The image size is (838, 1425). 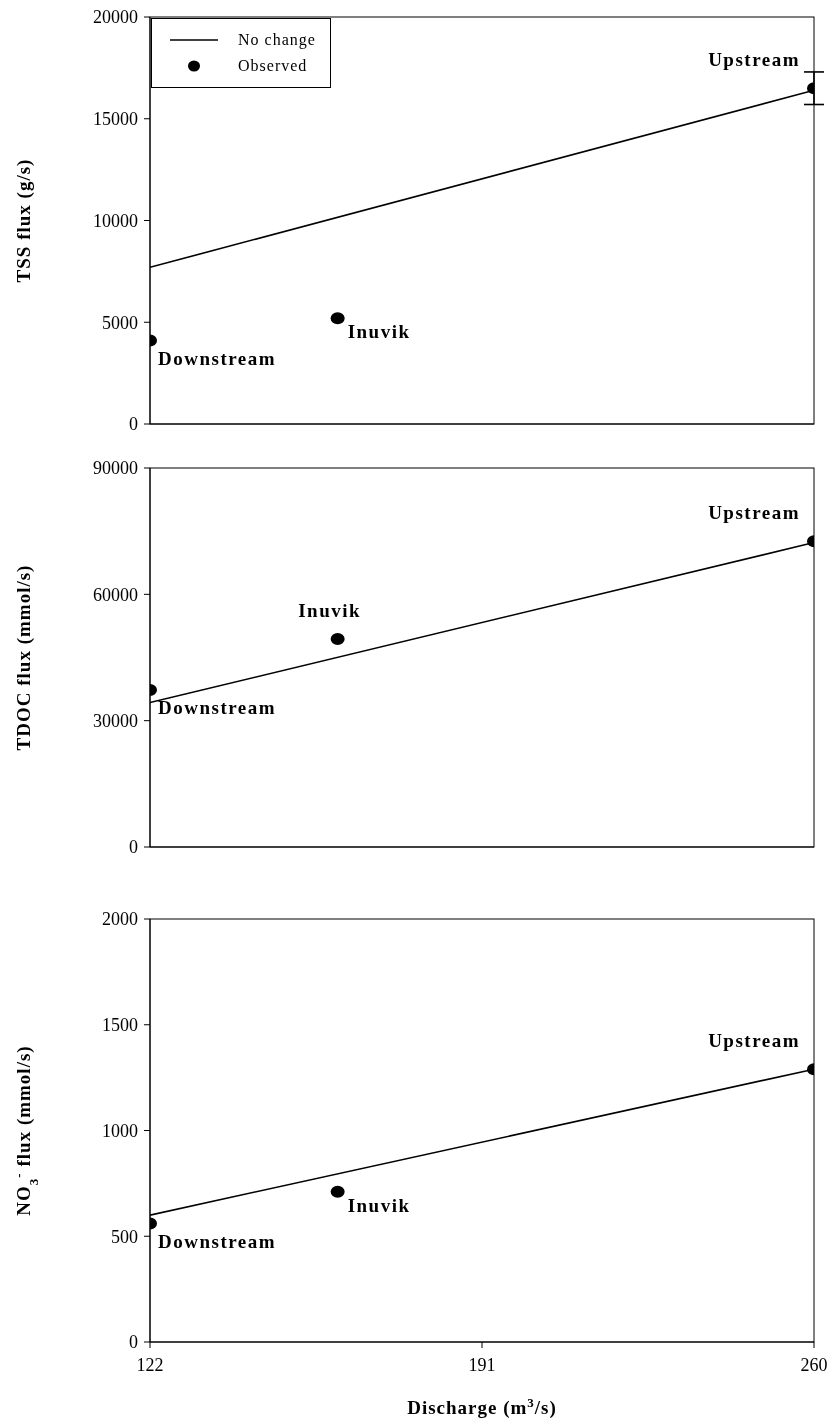 I want to click on y-tick-label: 1000, so click(x=120, y=1130).